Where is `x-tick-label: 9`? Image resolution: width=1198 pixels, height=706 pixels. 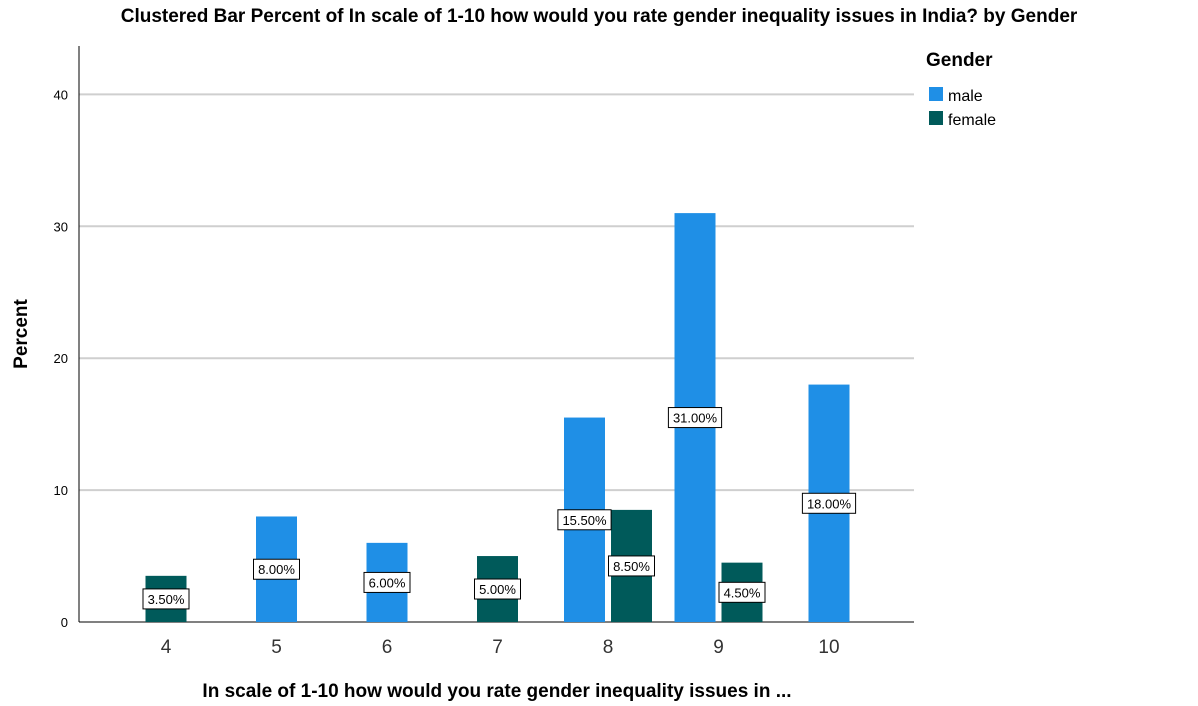 x-tick-label: 9 is located at coordinates (718, 647).